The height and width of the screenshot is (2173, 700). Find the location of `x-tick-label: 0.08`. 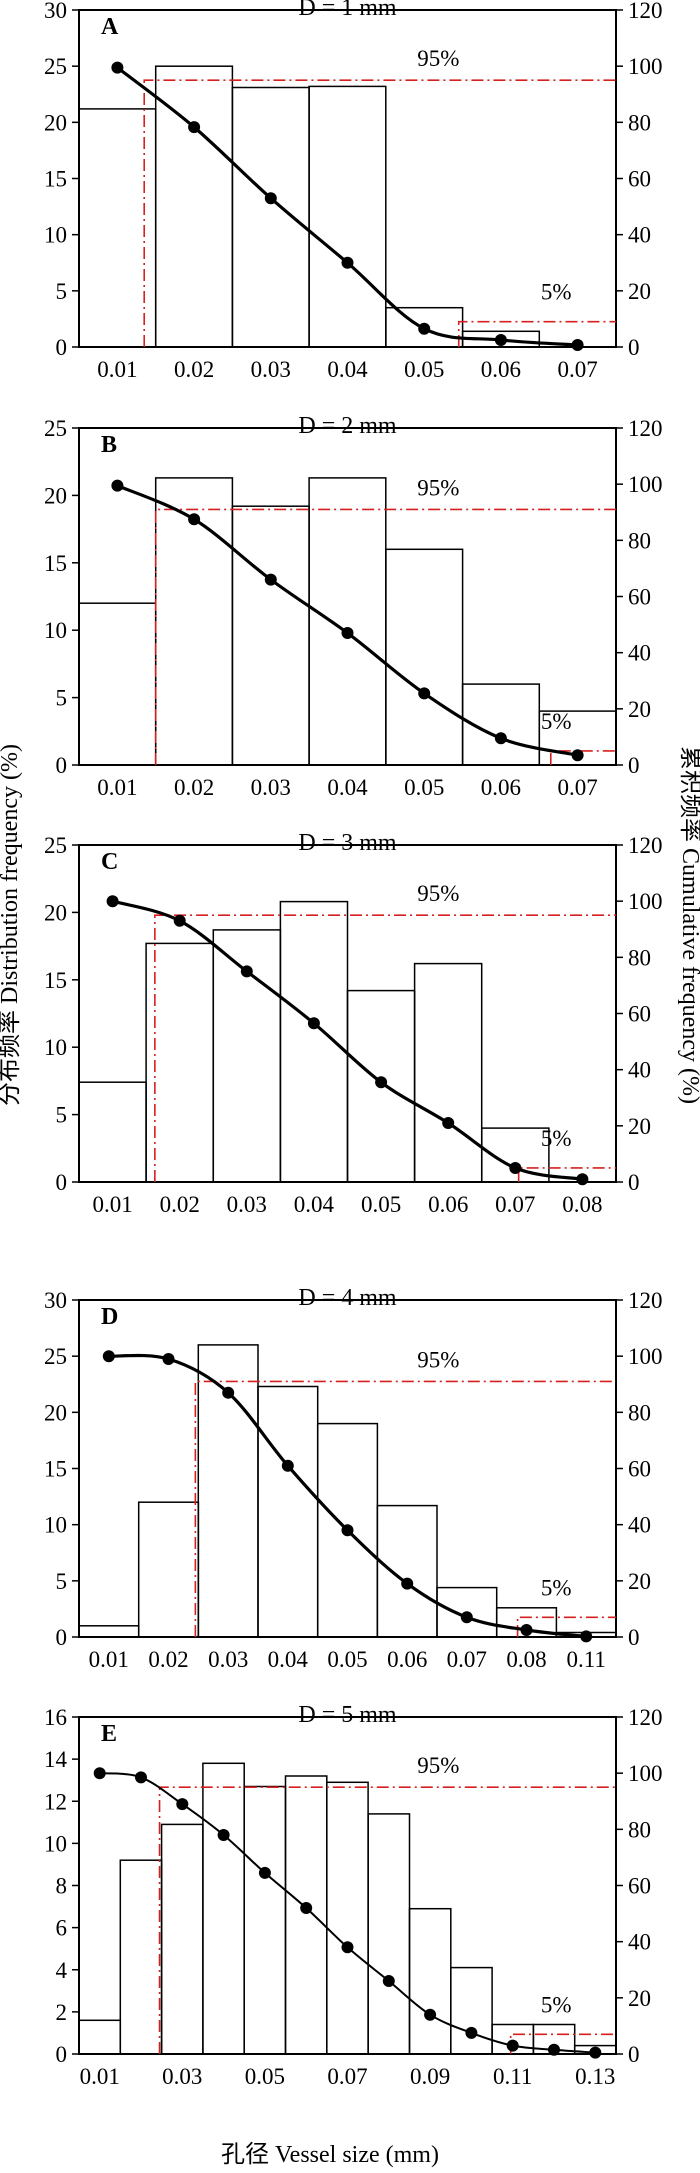

x-tick-label: 0.08 is located at coordinates (526, 1659).